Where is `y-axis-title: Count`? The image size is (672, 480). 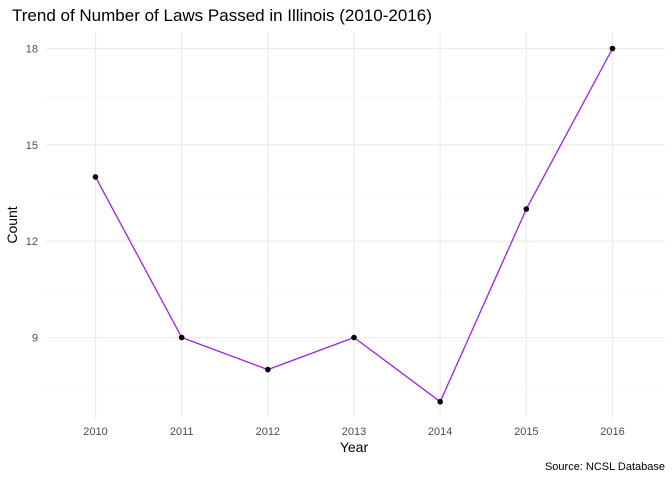
y-axis-title: Count is located at coordinates (12, 224).